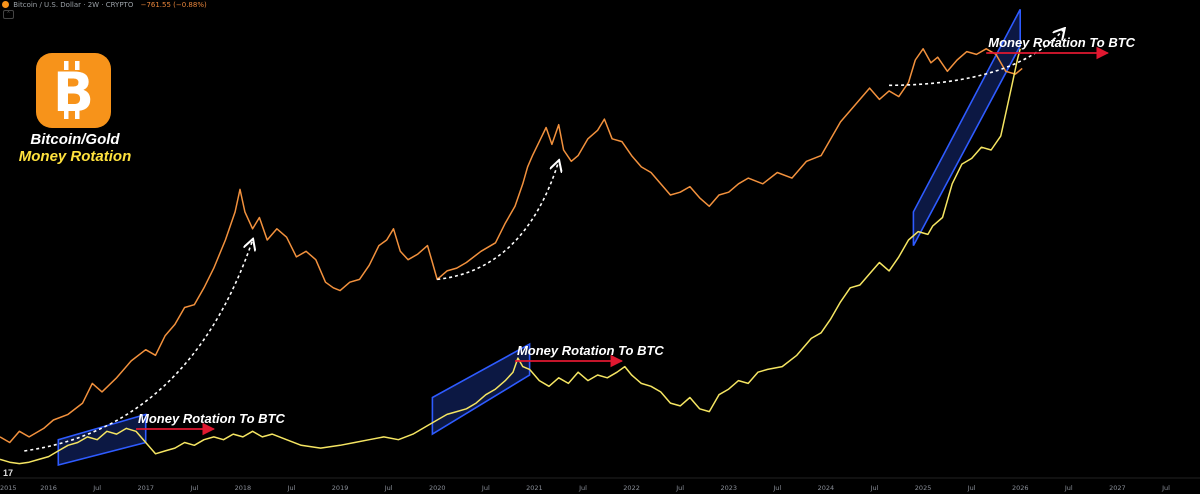 This screenshot has width=1200, height=494. Describe the element at coordinates (243, 488) in the screenshot. I see `x-tick-label: 2018` at that location.